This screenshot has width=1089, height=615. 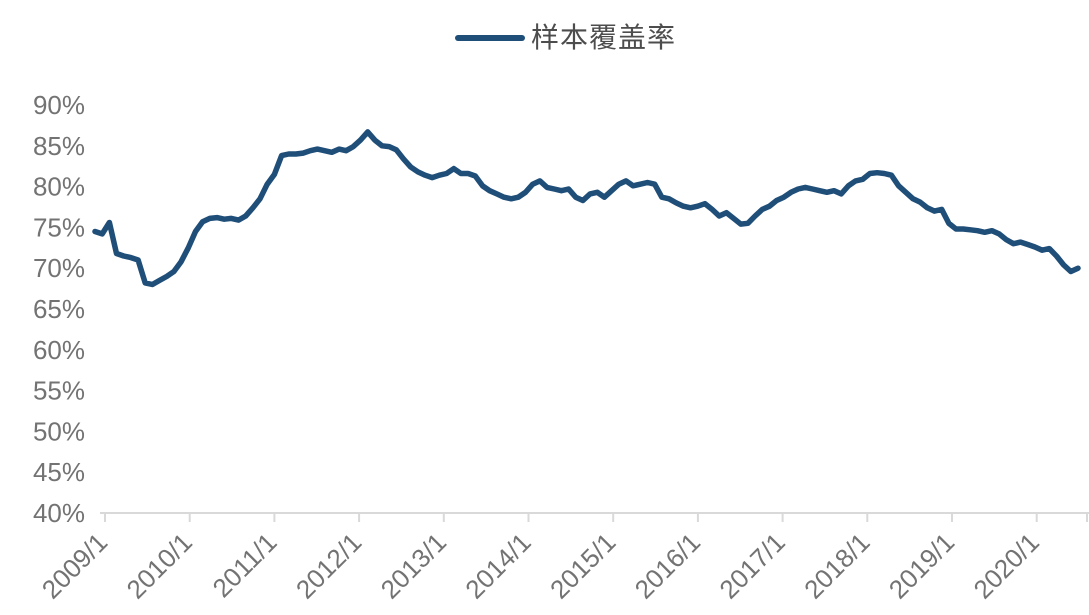 What do you see at coordinates (489, 38) in the screenshot?
I see `legend-line-icon` at bounding box center [489, 38].